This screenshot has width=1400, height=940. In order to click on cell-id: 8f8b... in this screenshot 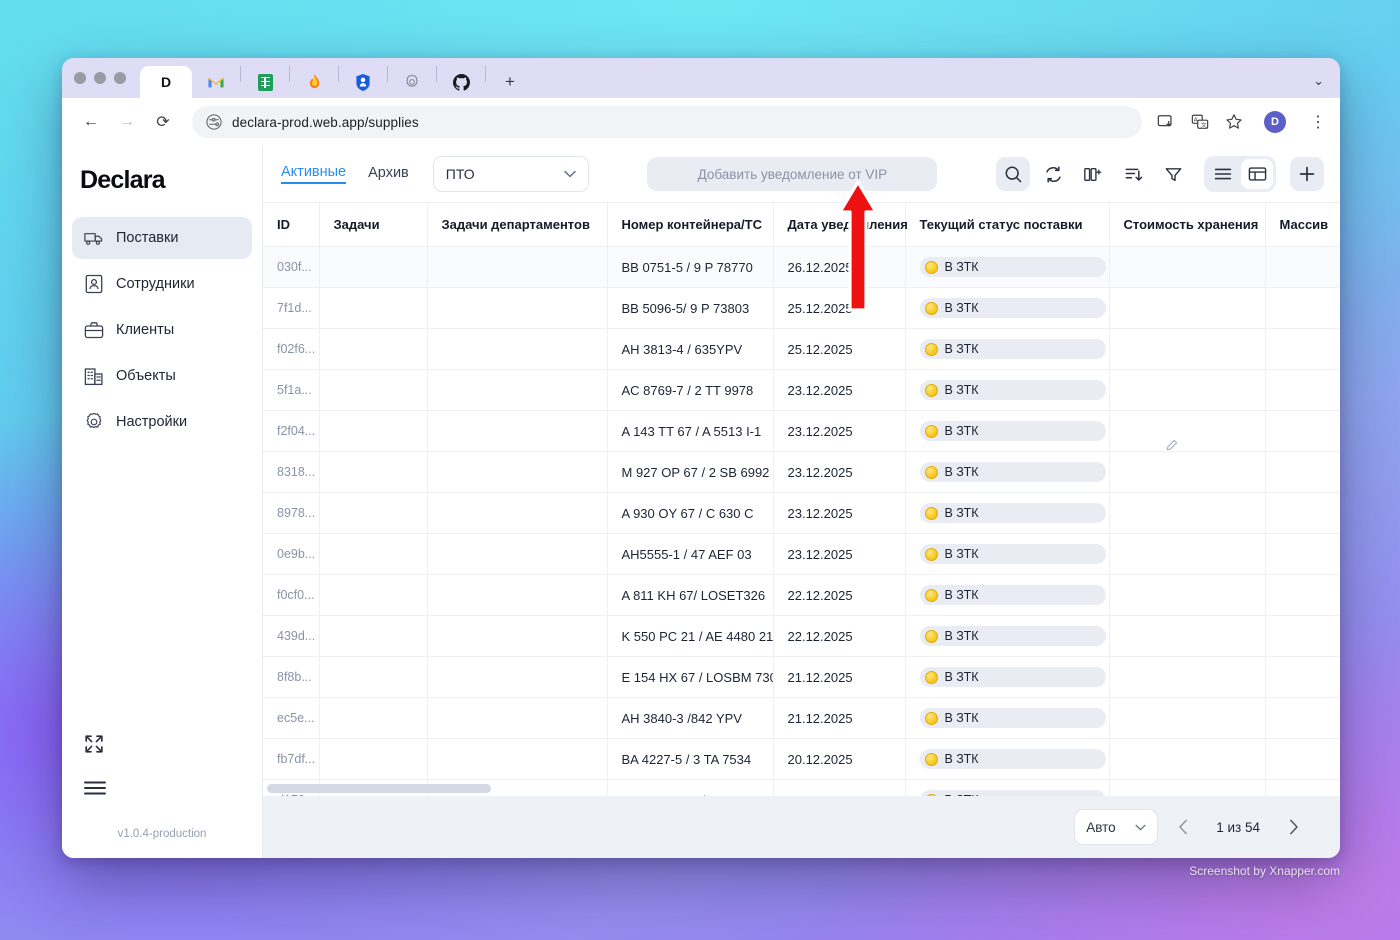, I will do `click(291, 677)`.